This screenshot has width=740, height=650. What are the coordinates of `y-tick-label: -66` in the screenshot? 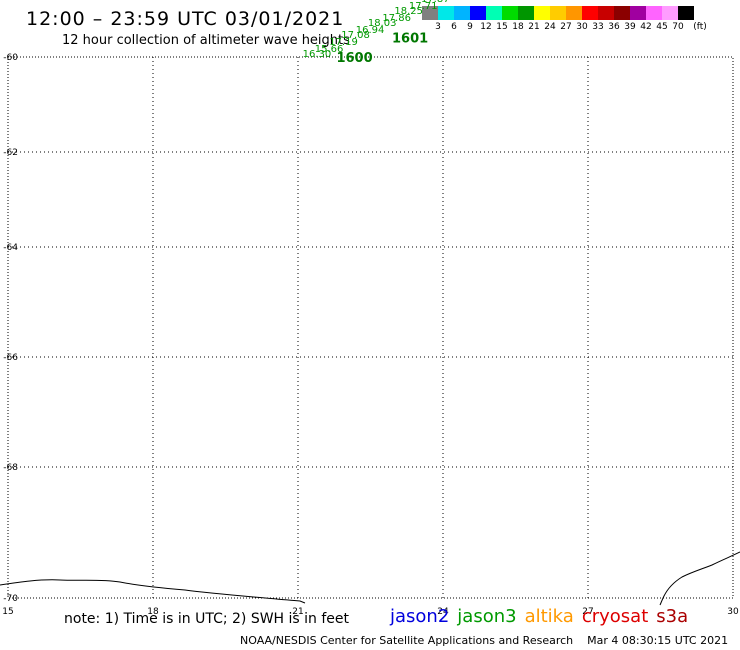 It's located at (10, 358).